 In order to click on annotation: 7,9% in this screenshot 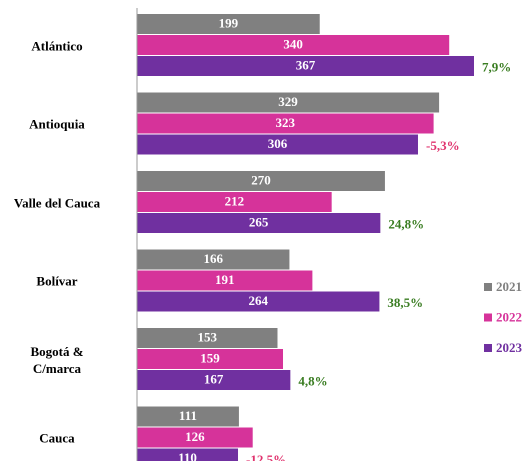, I will do `click(496, 66)`.